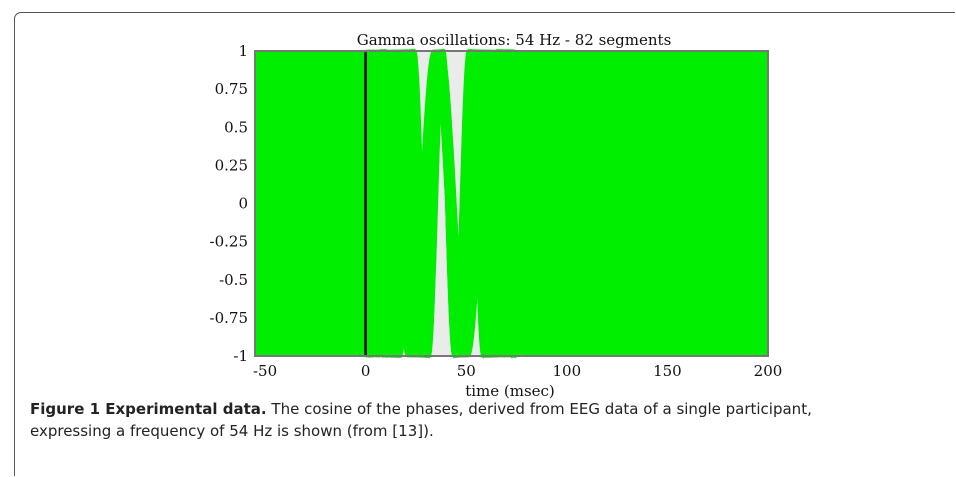  I want to click on y-tick-label: 1, so click(243, 51).